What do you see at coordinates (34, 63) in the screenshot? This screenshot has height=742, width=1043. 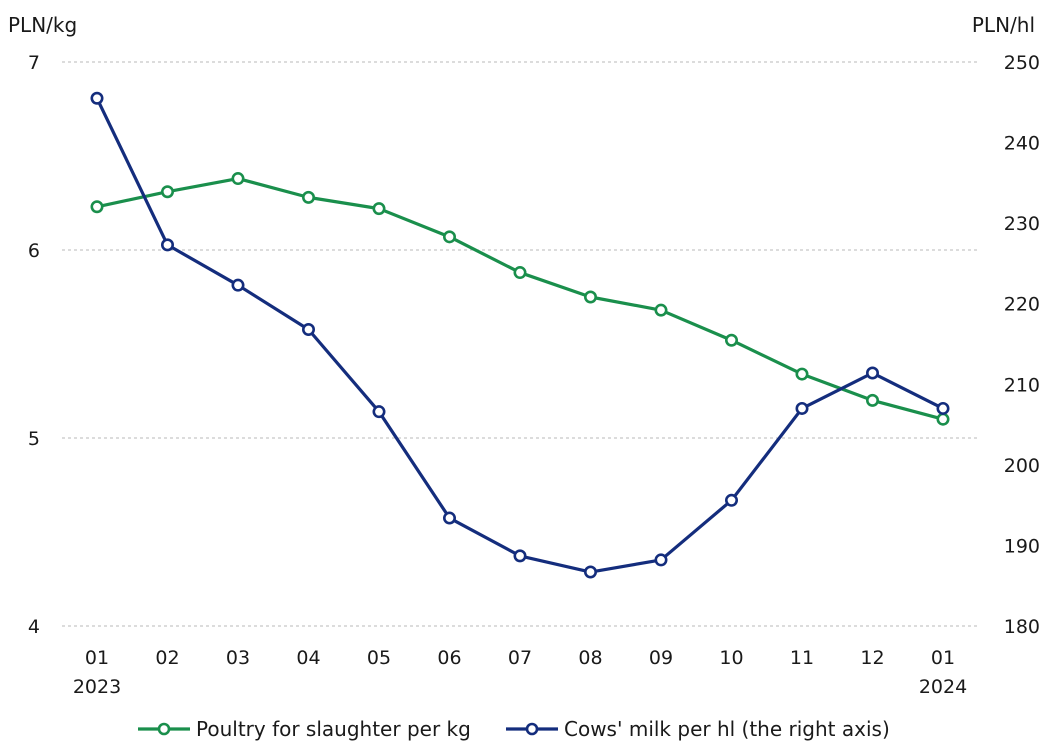 I see `left-tick-label: 7` at bounding box center [34, 63].